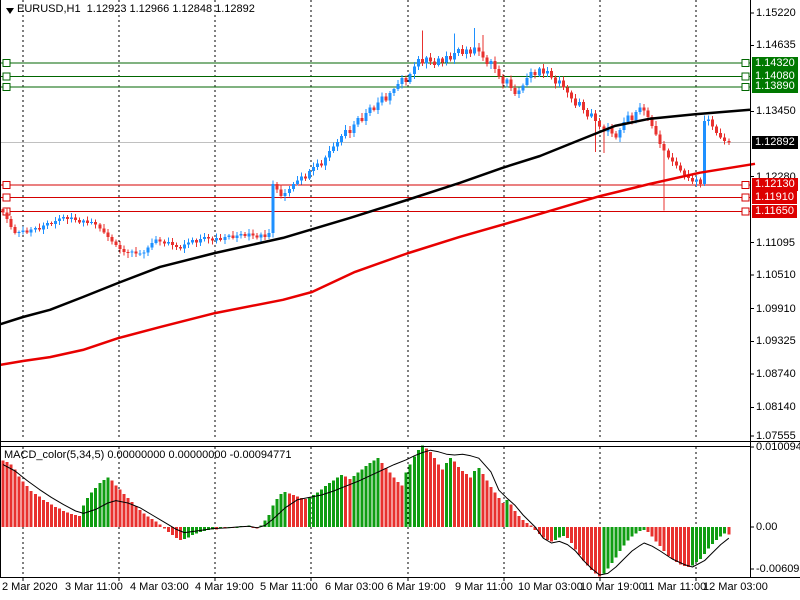 This screenshot has width=800, height=600. I want to click on time-tick-label: 2 Mar 2020, so click(30, 587).